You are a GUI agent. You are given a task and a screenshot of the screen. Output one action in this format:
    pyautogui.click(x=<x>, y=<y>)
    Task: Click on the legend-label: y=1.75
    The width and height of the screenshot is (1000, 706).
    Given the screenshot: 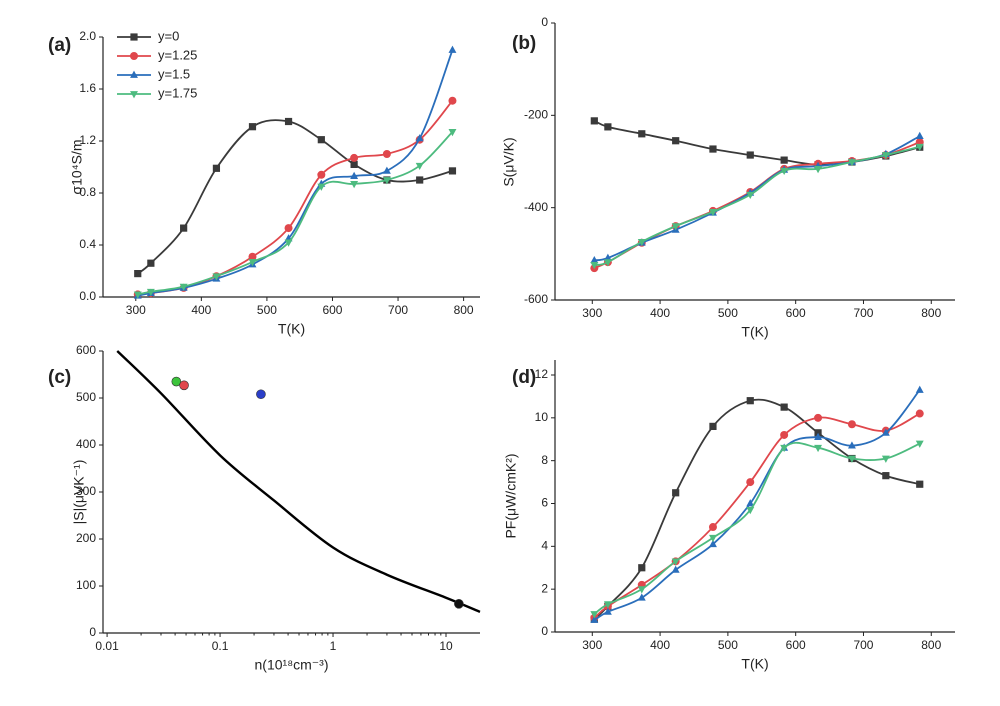 What is the action you would take?
    pyautogui.click(x=177, y=92)
    